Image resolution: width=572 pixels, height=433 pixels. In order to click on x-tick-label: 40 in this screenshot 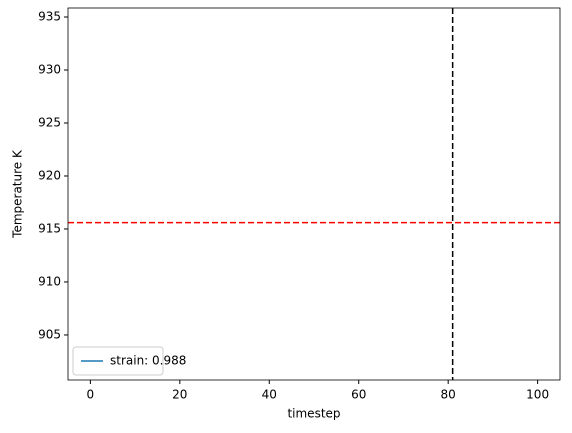, I will do `click(269, 395)`.